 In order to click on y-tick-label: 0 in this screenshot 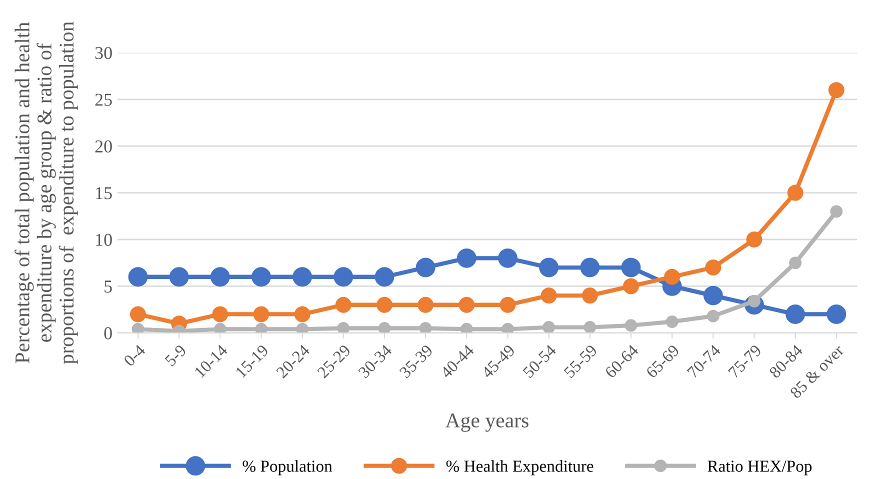, I will do `click(108, 333)`.